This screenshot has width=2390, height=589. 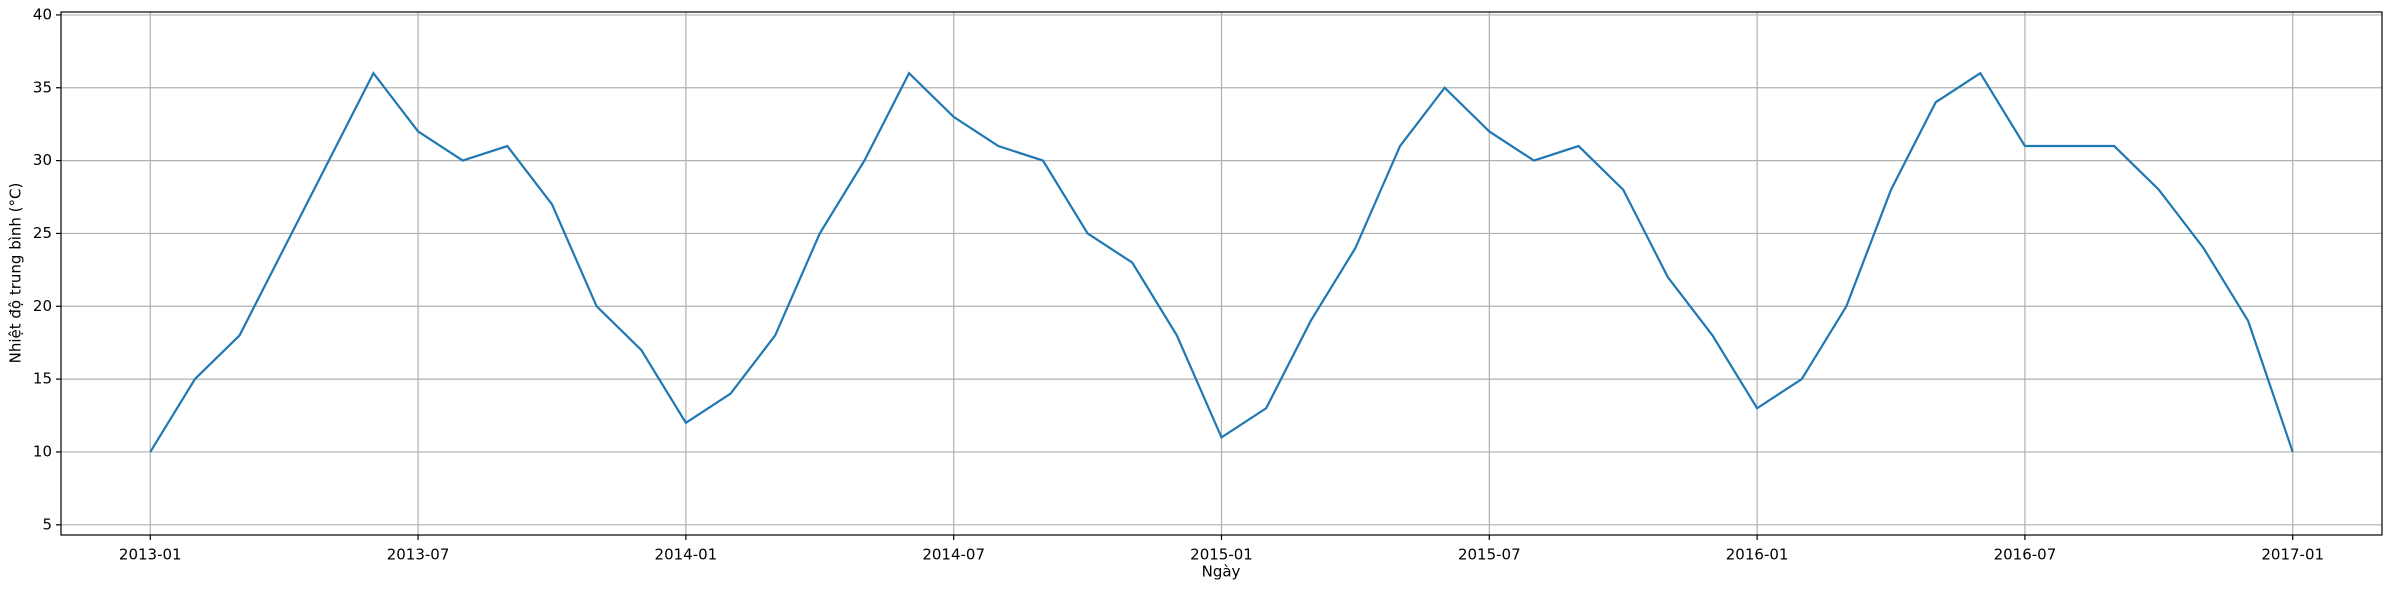 I want to click on y-tick-label: 20, so click(x=42, y=306).